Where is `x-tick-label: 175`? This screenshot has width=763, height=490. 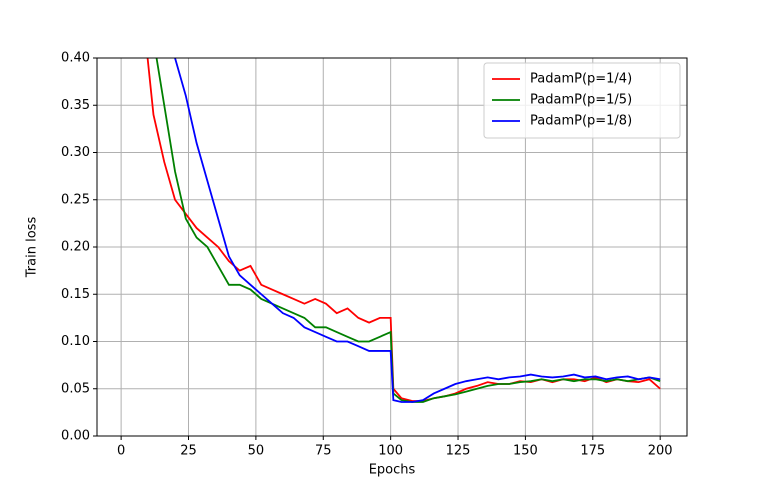
x-tick-label: 175 is located at coordinates (592, 451).